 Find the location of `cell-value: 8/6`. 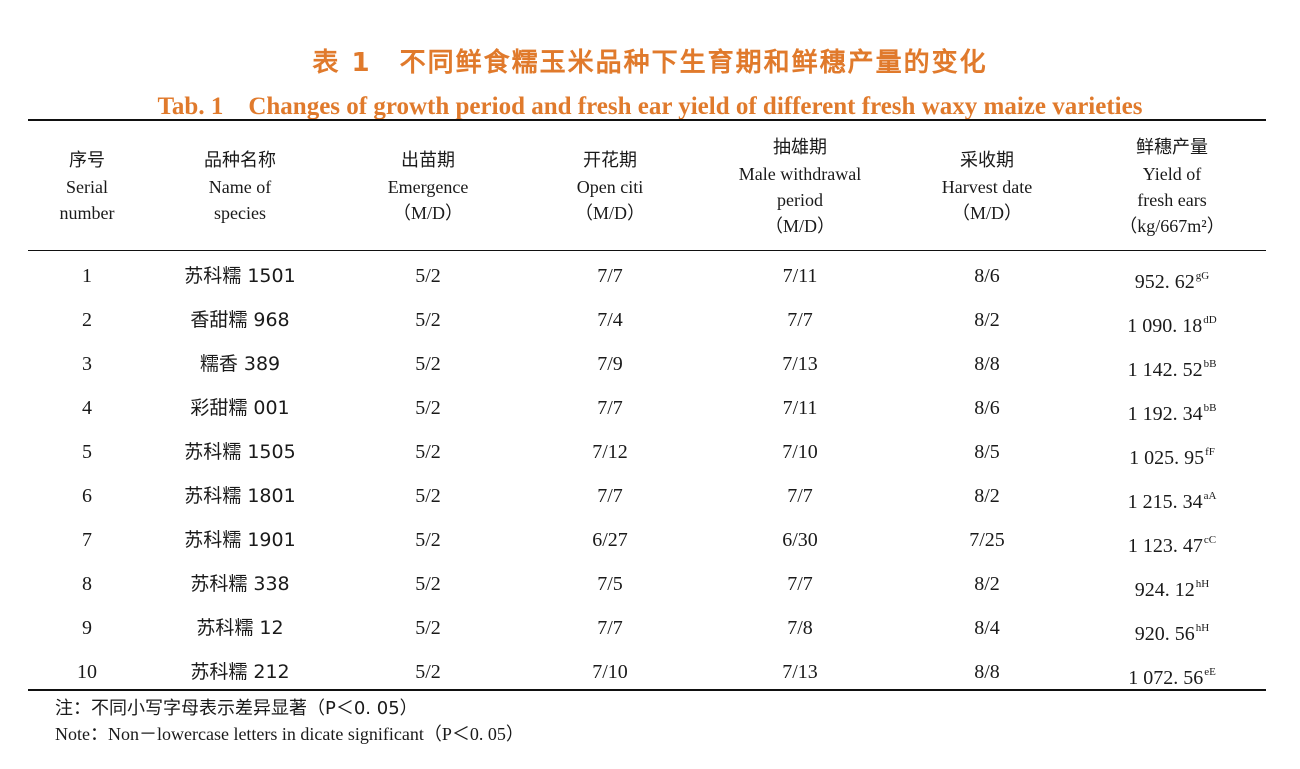

cell-value: 8/6 is located at coordinates (987, 408).